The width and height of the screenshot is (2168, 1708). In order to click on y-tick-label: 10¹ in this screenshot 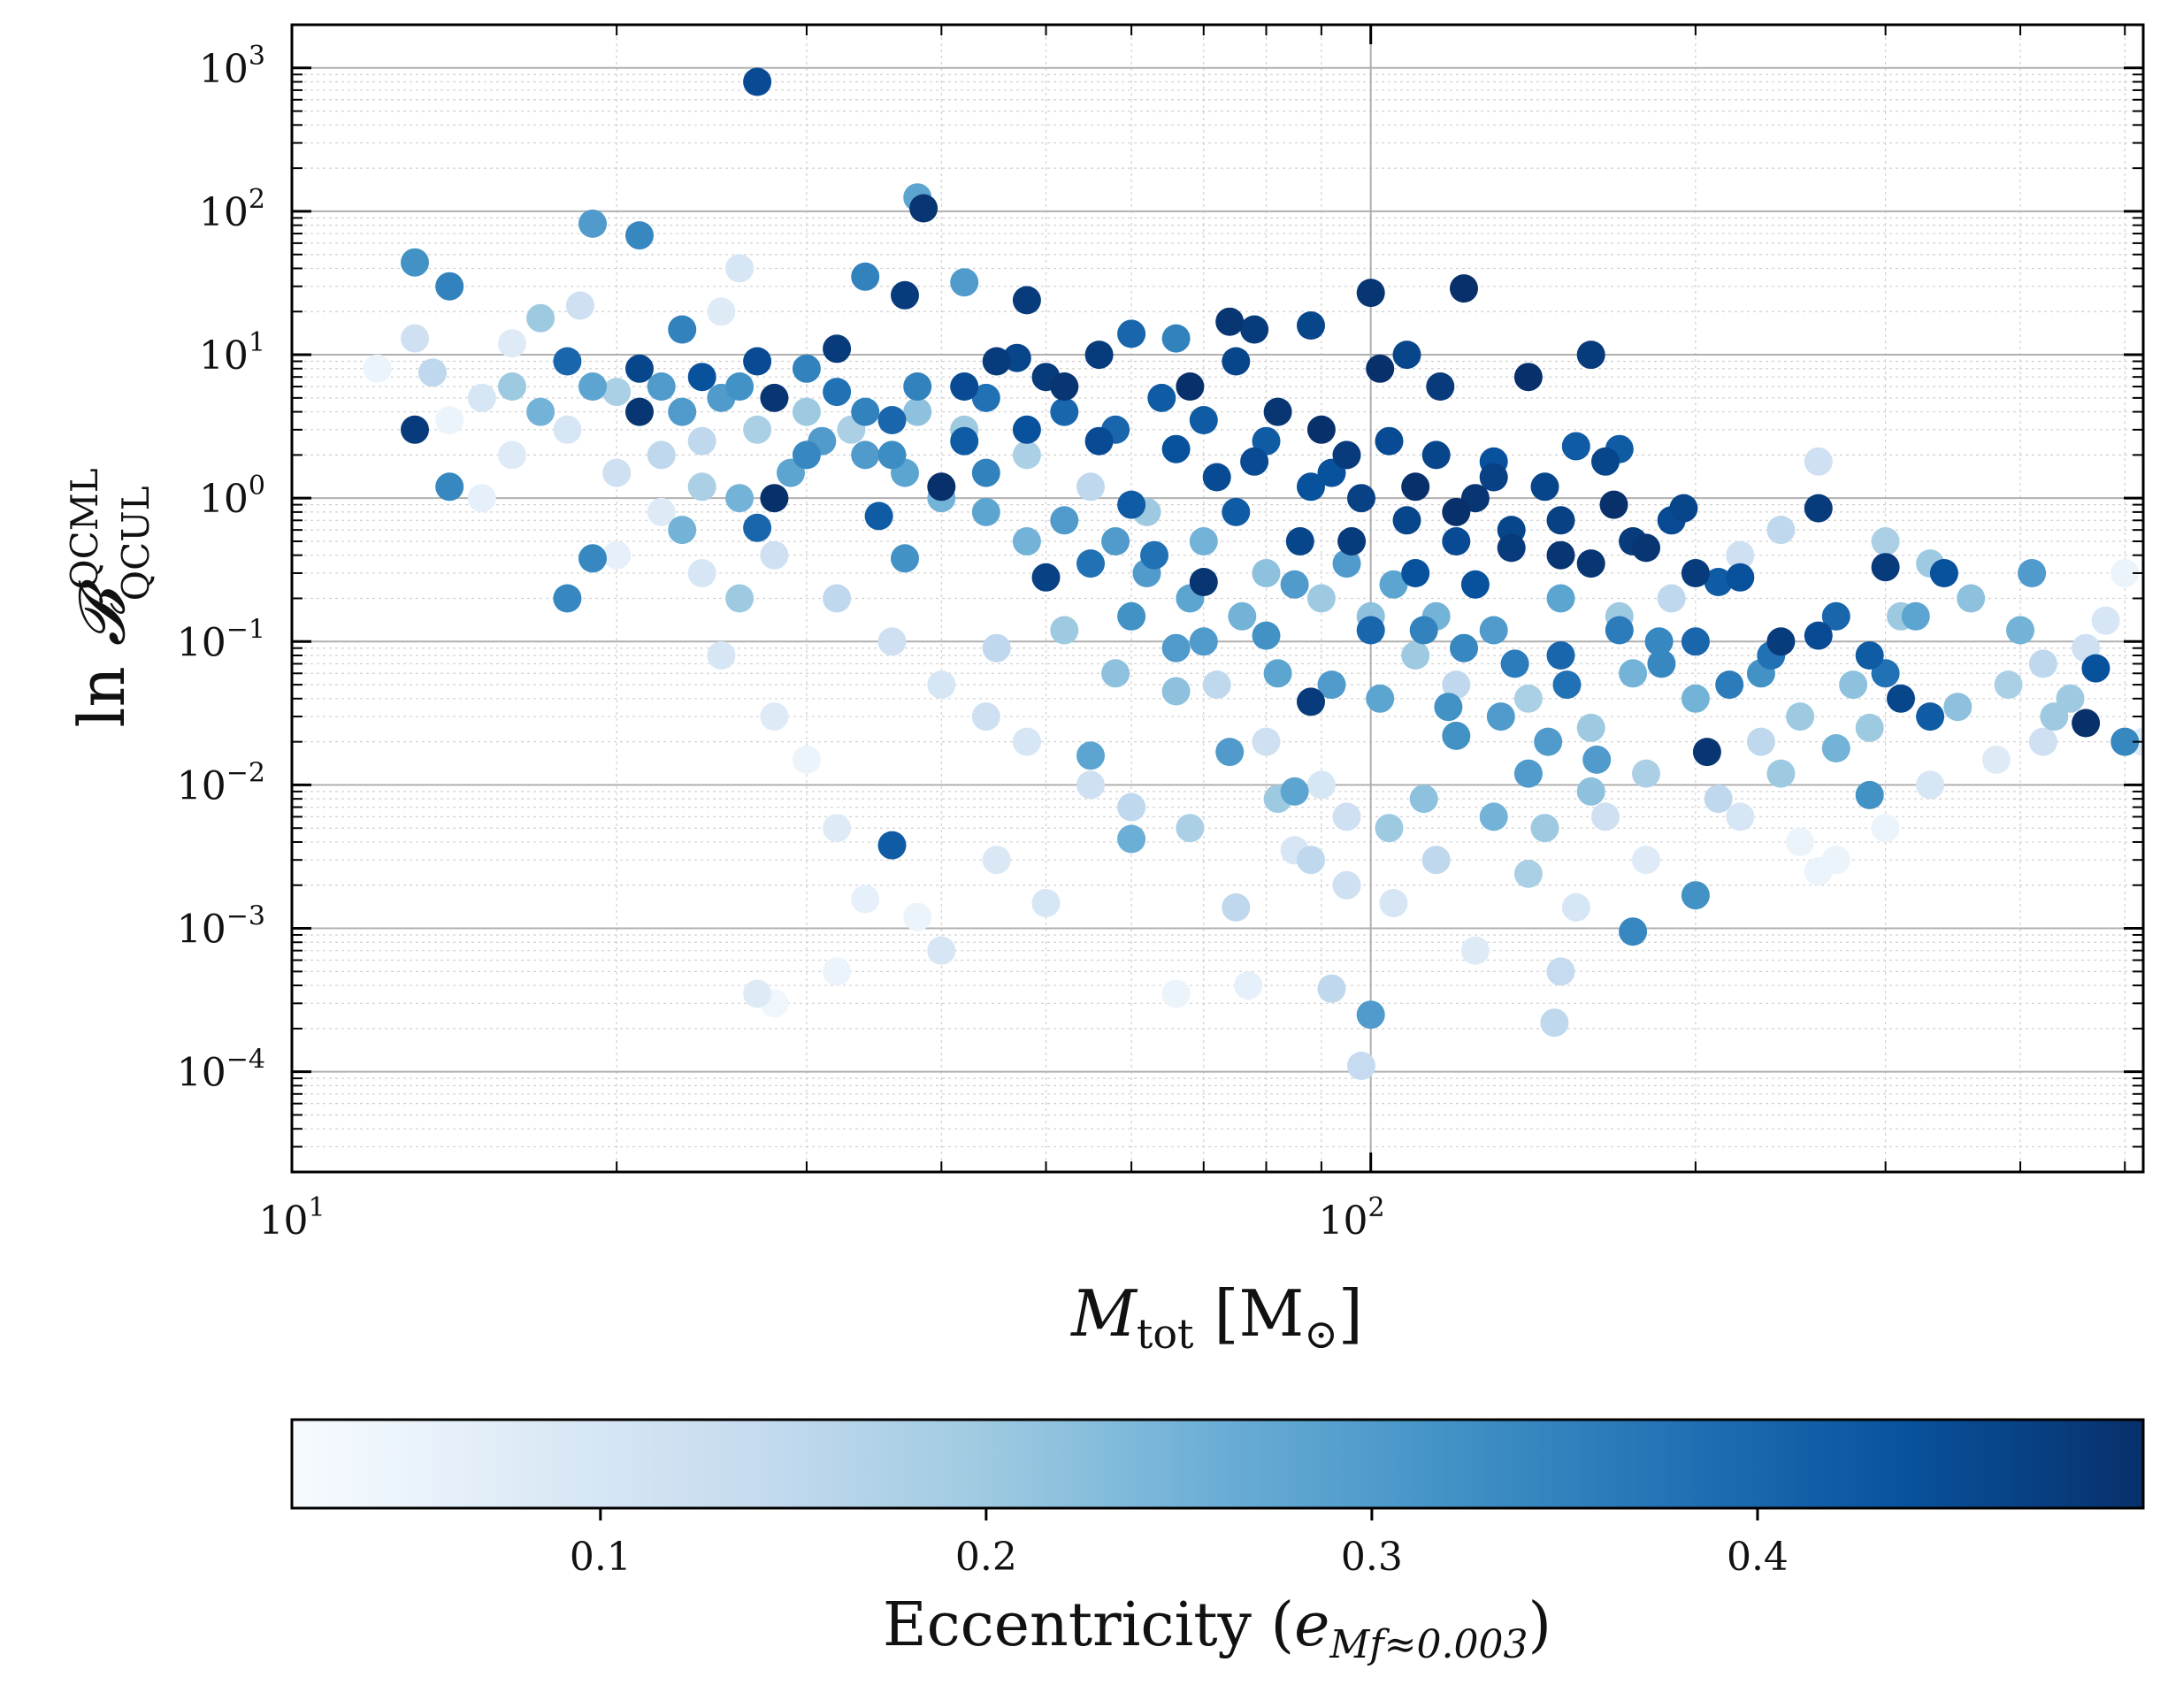, I will do `click(232, 353)`.